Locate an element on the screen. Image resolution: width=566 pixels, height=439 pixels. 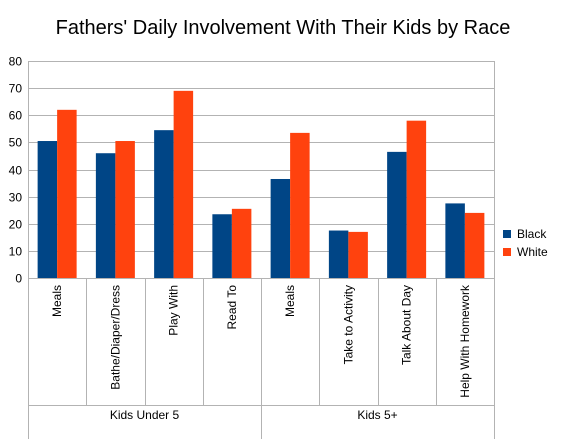
y-tick-label: 70 is located at coordinates (16, 89).